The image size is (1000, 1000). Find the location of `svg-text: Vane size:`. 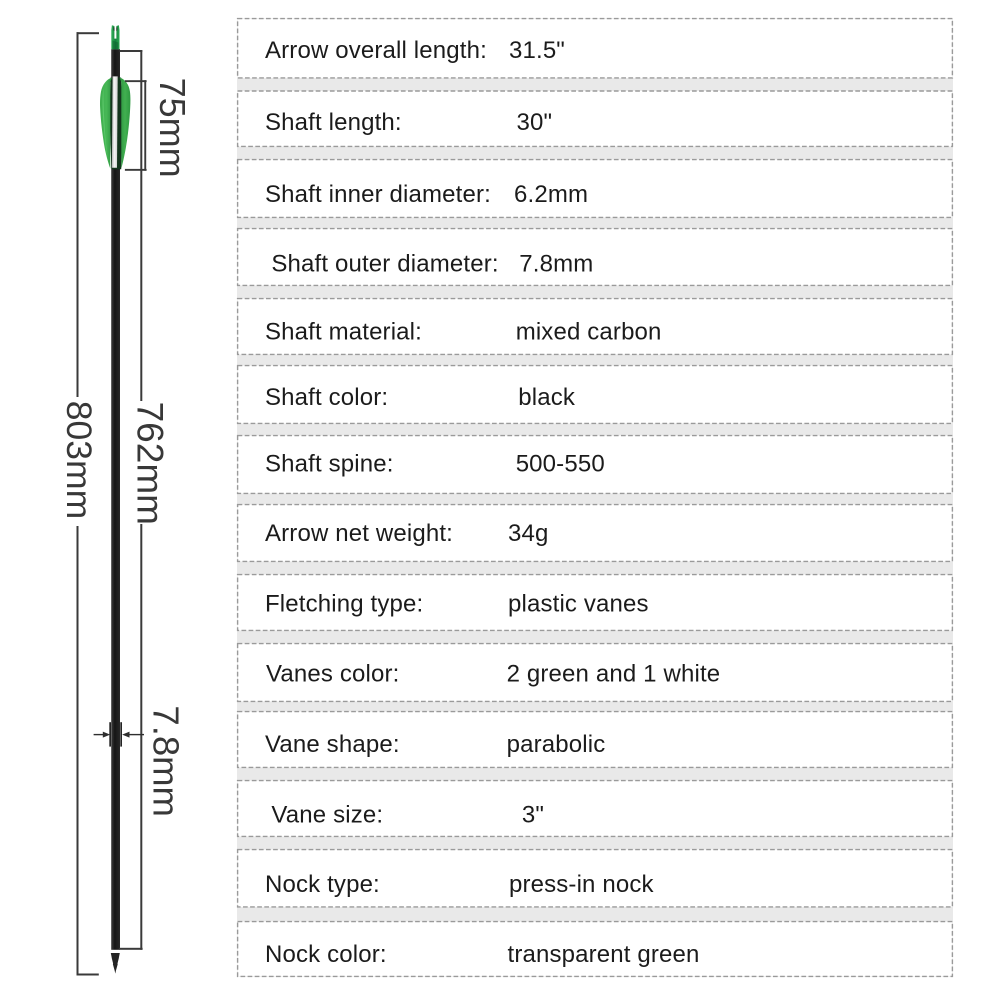

svg-text: Vane size: is located at coordinates (327, 814).